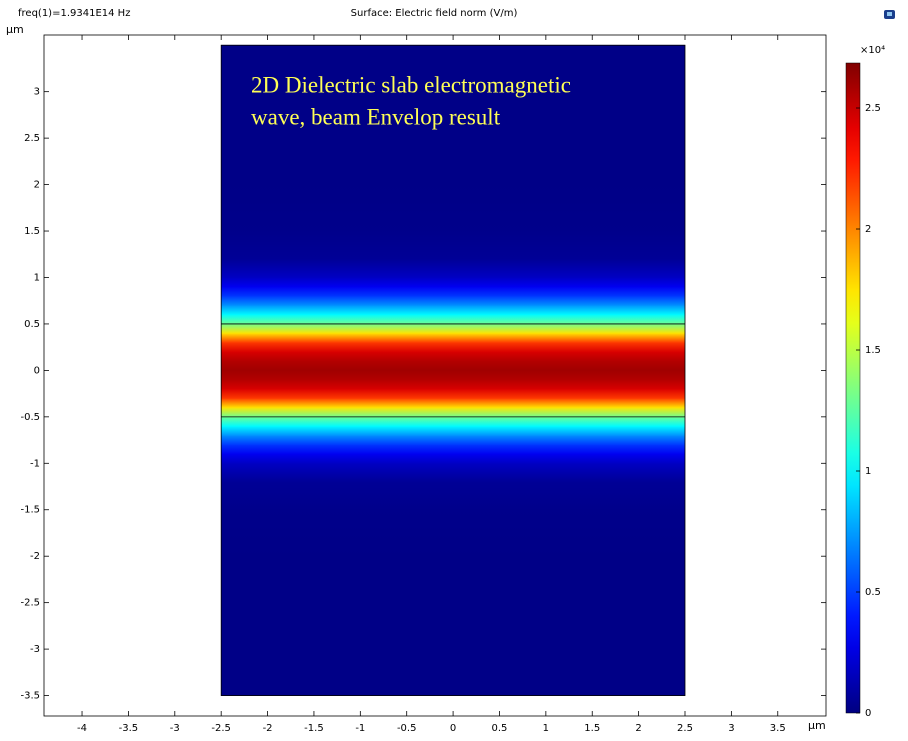 Image resolution: width=908 pixels, height=741 pixels. Describe the element at coordinates (32, 324) in the screenshot. I see `y-tick-label: 0.5` at that location.